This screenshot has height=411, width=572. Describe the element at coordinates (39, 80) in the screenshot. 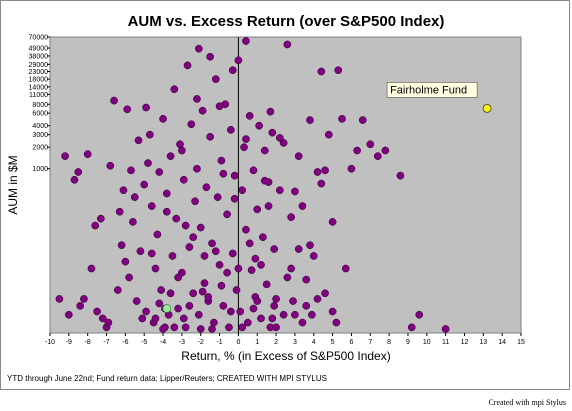

I see `y-tick-label: 18000` at that location.